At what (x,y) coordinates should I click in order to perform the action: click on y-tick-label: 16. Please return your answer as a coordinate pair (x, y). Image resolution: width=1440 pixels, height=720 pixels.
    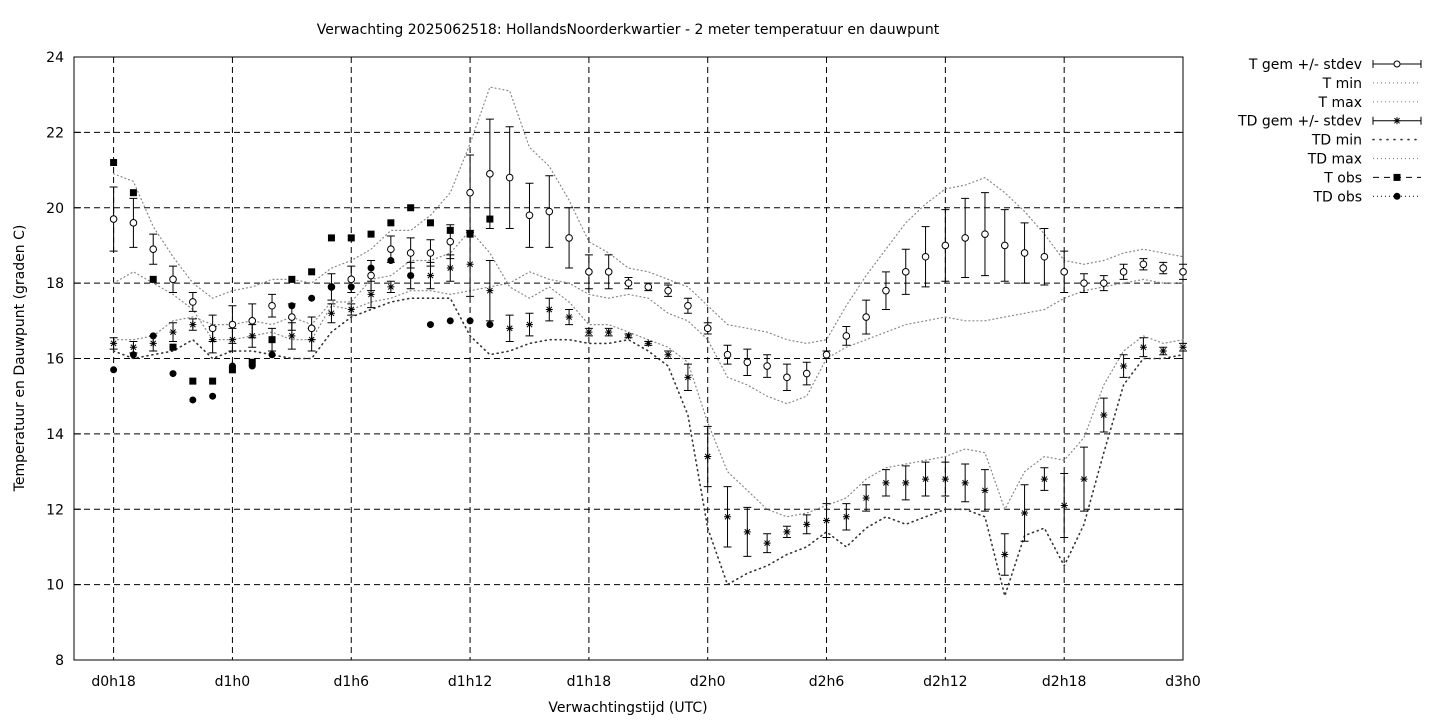
    Looking at the image, I should click on (55, 360).